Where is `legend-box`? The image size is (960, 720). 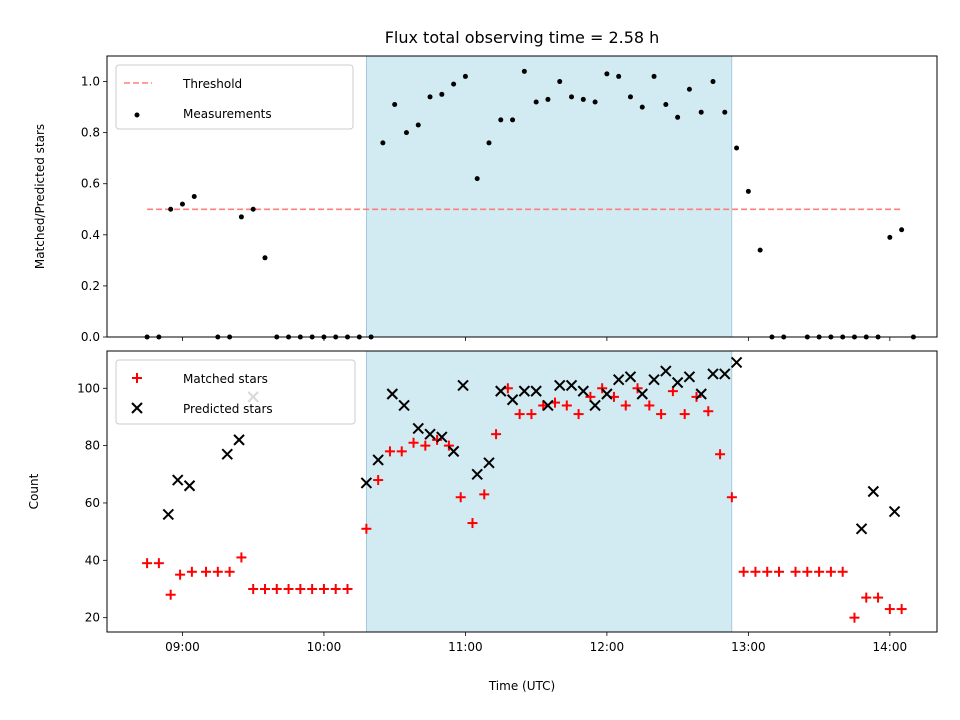
legend-box is located at coordinates (235, 392).